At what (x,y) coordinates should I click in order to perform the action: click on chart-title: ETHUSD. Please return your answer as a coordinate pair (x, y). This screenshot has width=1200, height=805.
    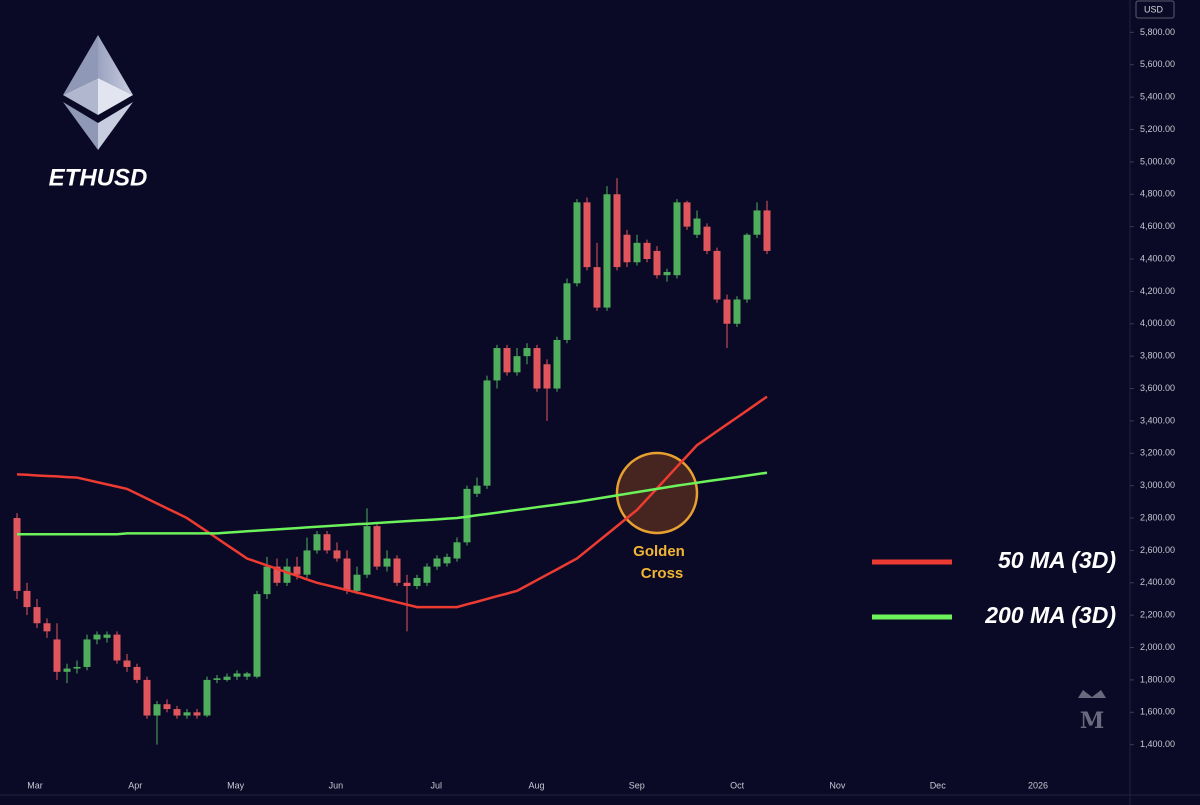
    Looking at the image, I should click on (98, 177).